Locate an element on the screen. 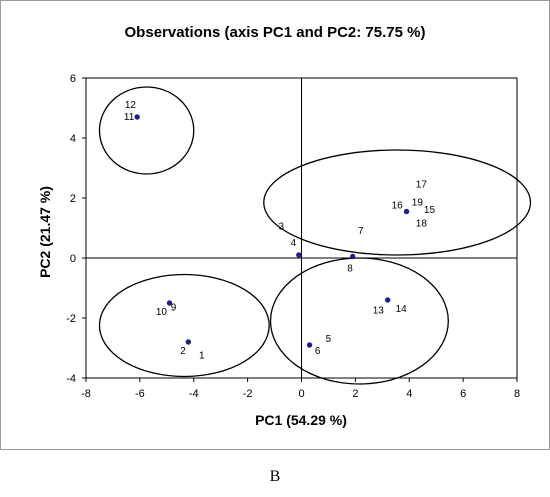  point-label: 8 is located at coordinates (350, 269).